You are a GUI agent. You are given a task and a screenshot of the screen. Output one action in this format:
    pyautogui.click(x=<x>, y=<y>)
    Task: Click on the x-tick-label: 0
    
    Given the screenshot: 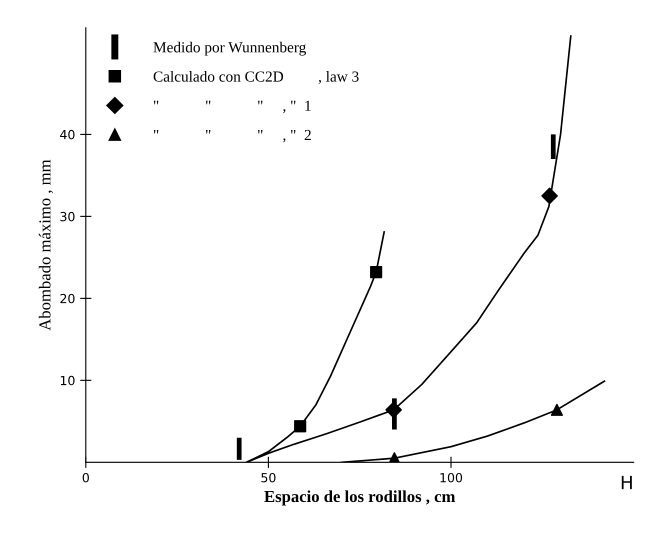 What is the action you would take?
    pyautogui.click(x=85, y=477)
    